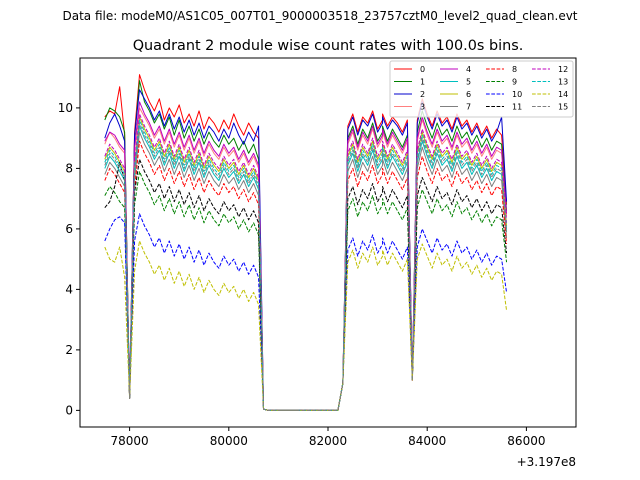 The height and width of the screenshot is (480, 640). I want to click on legend-label-15: 15, so click(563, 107).